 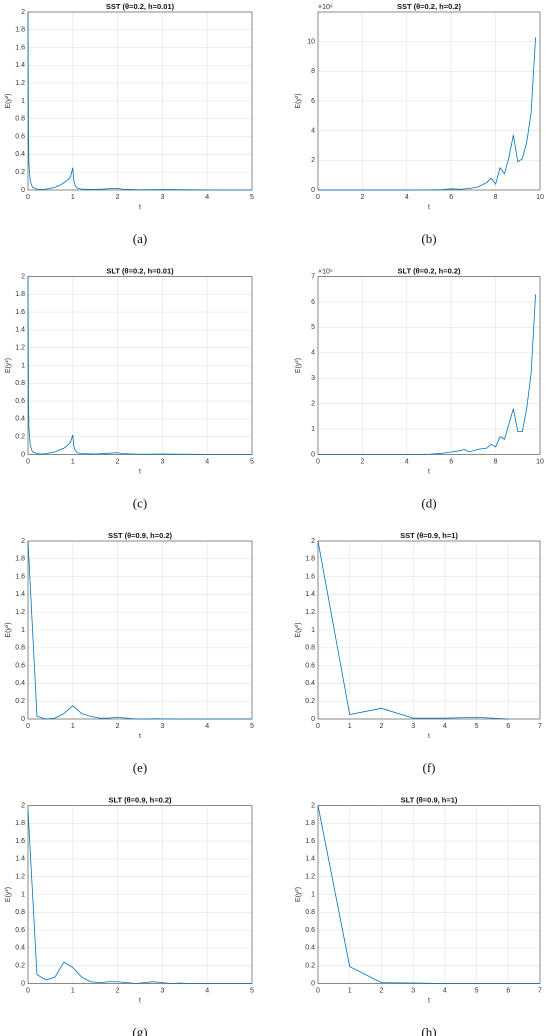 What do you see at coordinates (313, 71) in the screenshot?
I see `y-tick-label: 8` at bounding box center [313, 71].